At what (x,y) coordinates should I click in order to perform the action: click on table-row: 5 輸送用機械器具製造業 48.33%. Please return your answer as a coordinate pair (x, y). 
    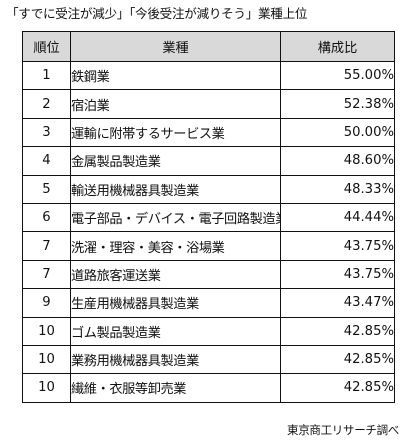
    Looking at the image, I should click on (208, 189).